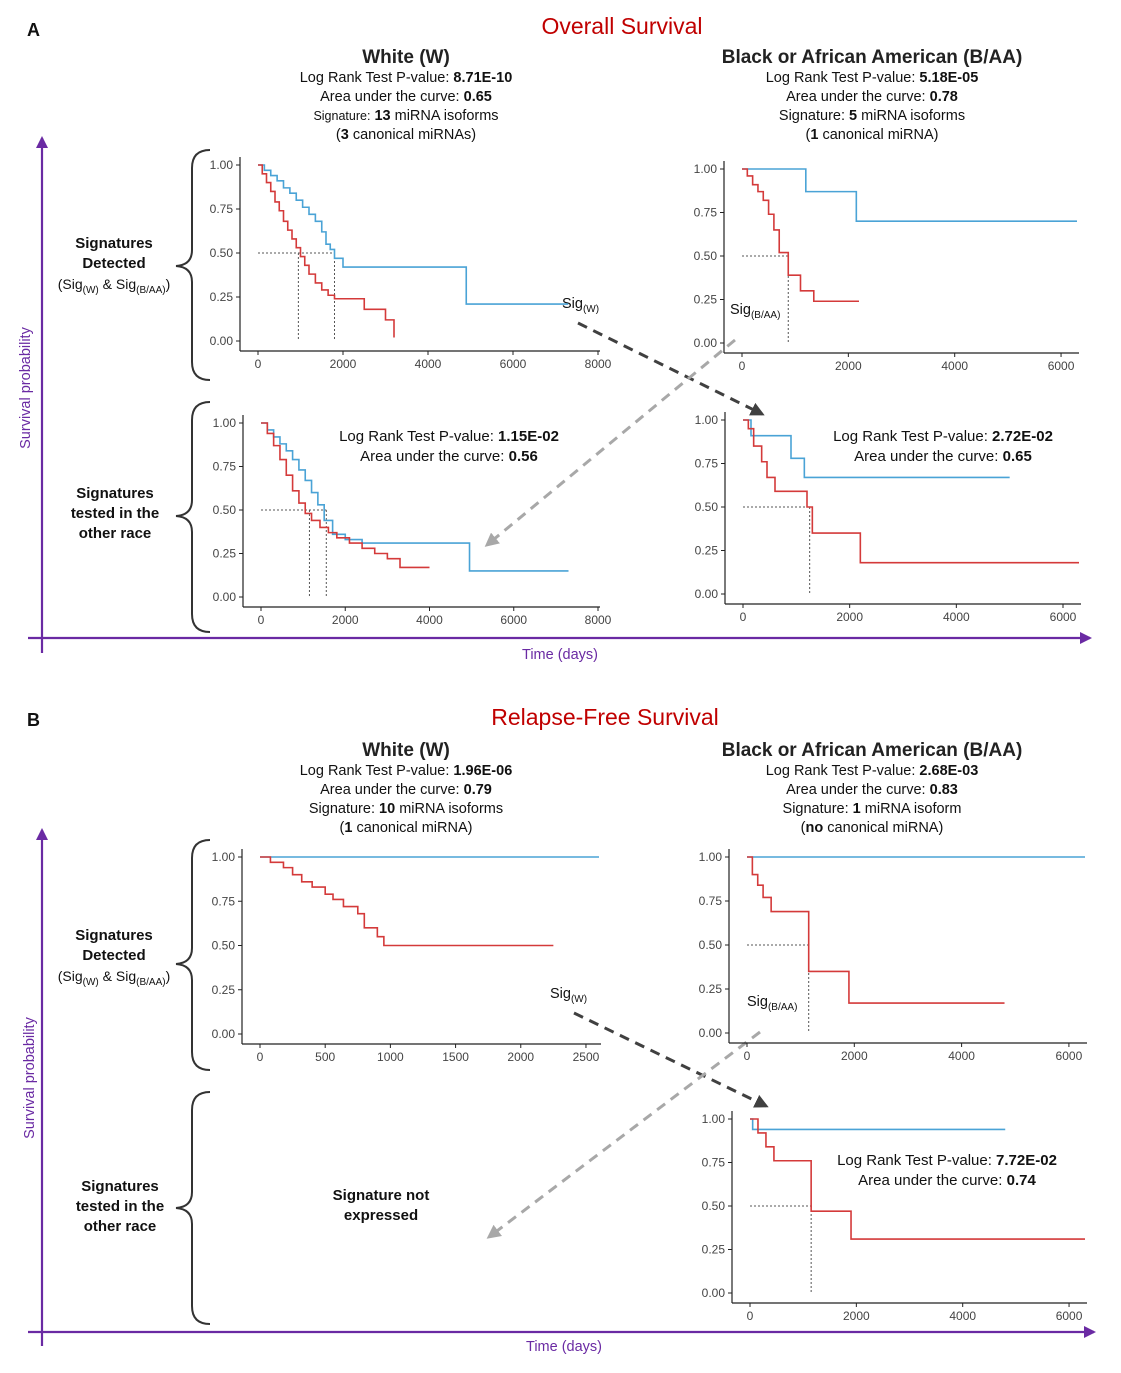 The height and width of the screenshot is (1373, 1121). What do you see at coordinates (872, 116) in the screenshot?
I see `panel-a-baa-signature: Signature: 5 miRNA isoforms` at bounding box center [872, 116].